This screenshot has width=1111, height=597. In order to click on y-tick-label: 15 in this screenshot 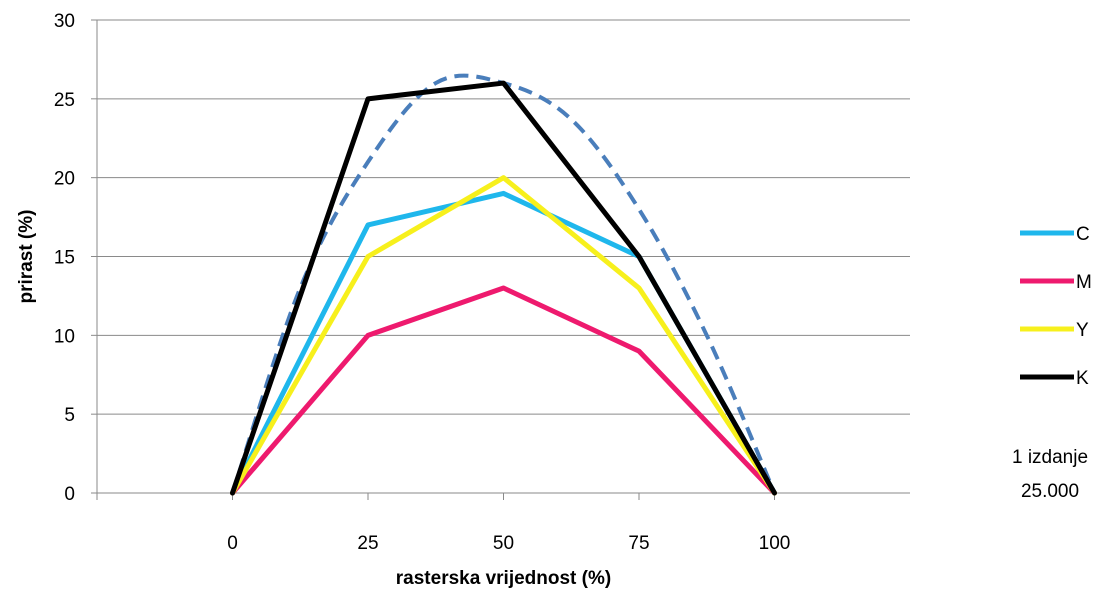, I will do `click(64, 258)`.